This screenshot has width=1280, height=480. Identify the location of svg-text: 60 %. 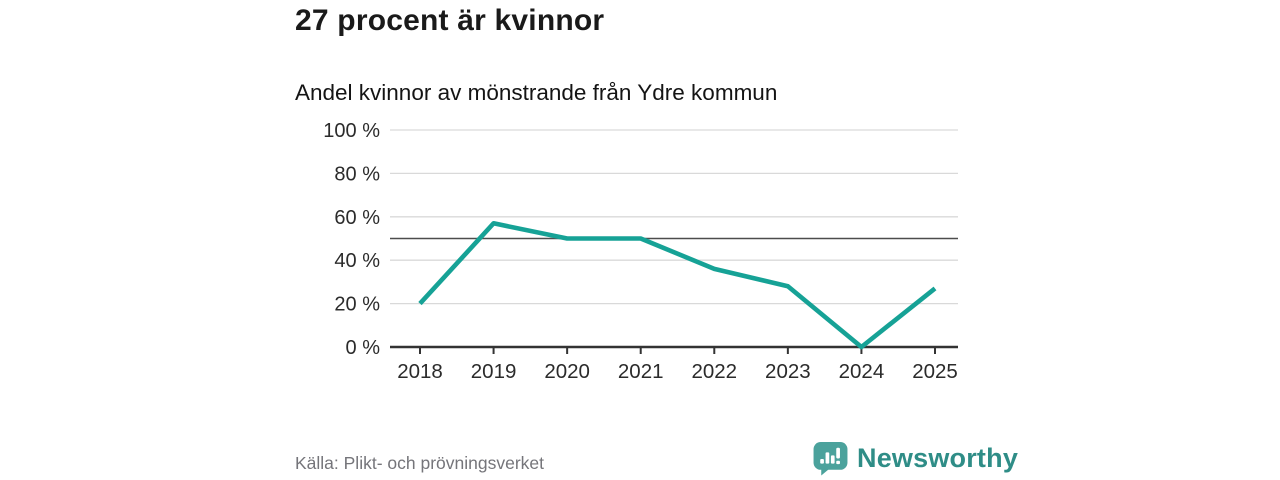
(357, 218).